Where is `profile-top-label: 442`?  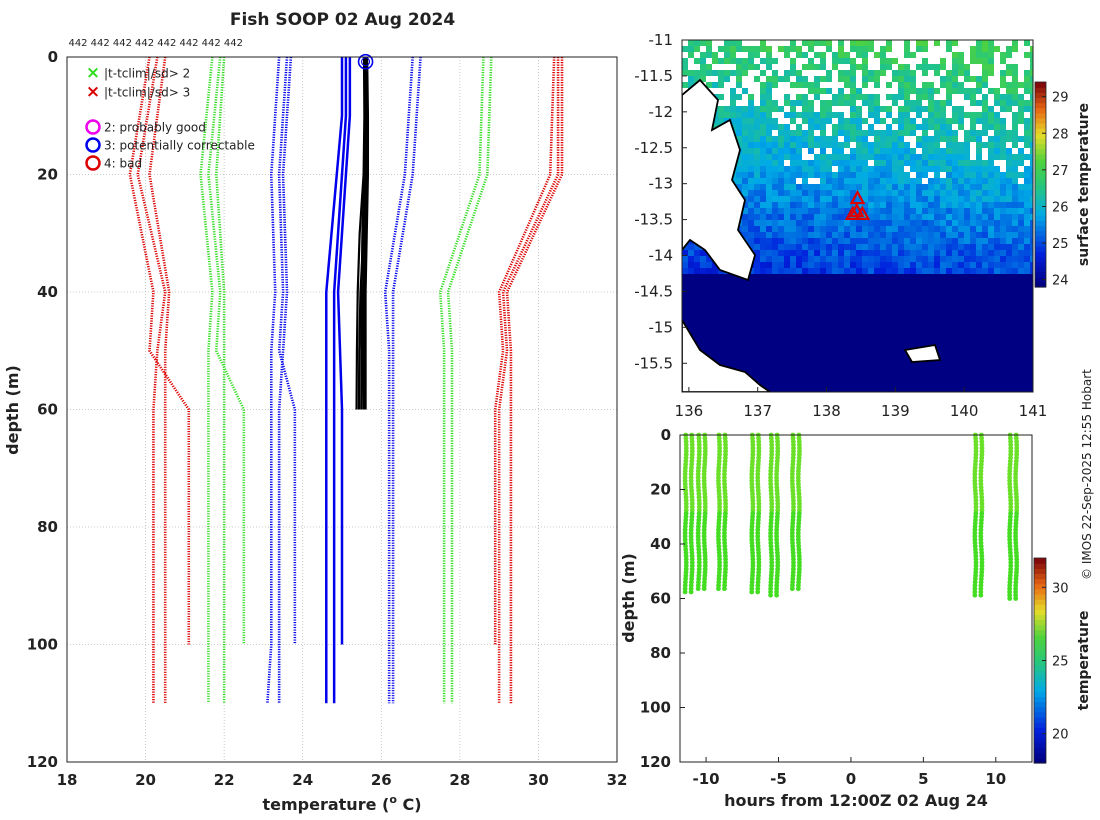 profile-top-label: 442 is located at coordinates (100, 43).